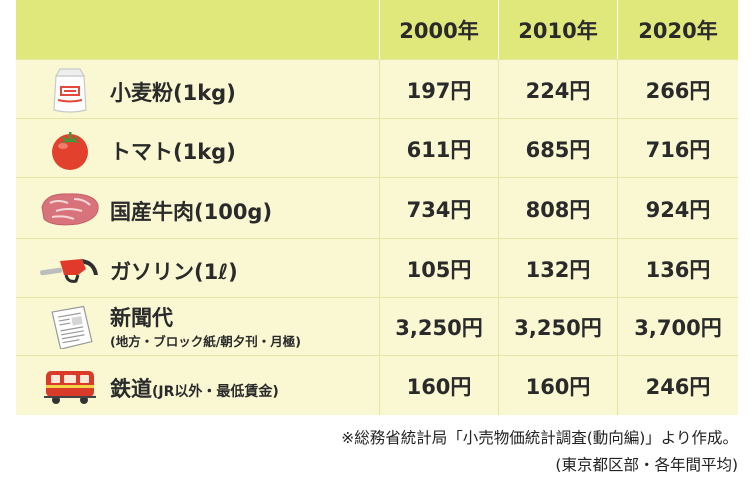 Image resolution: width=754 pixels, height=481 pixels. Describe the element at coordinates (70, 327) in the screenshot. I see `newspaper-icon` at that location.